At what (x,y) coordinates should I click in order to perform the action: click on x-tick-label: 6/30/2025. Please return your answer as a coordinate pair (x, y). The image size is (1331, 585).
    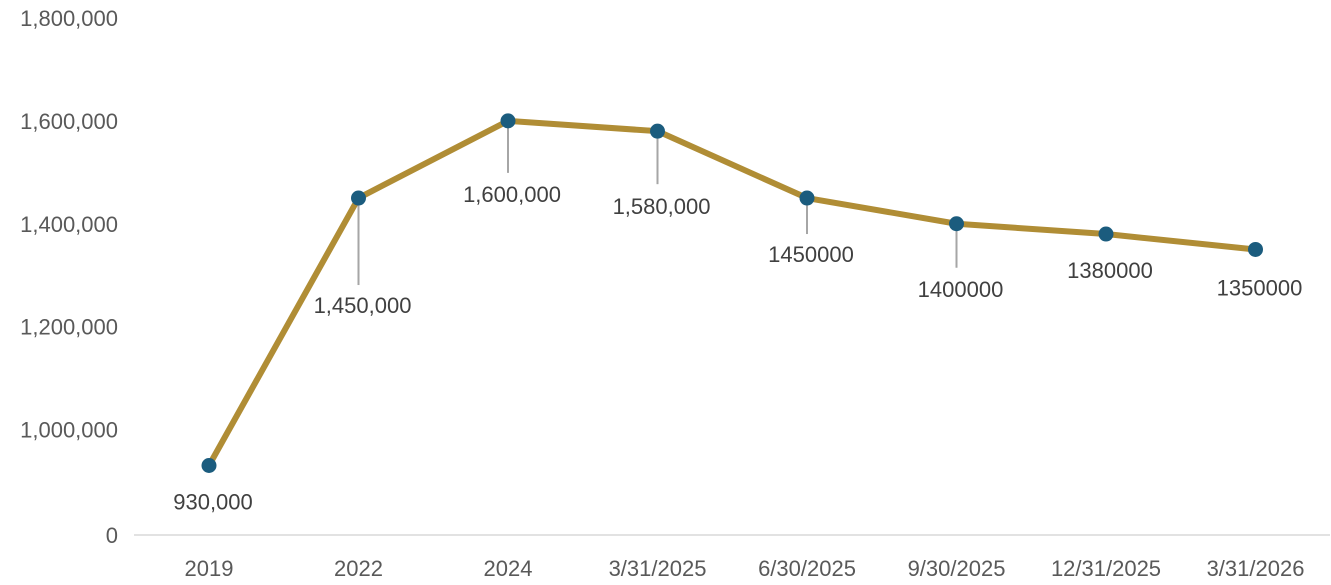
    Looking at the image, I should click on (807, 568).